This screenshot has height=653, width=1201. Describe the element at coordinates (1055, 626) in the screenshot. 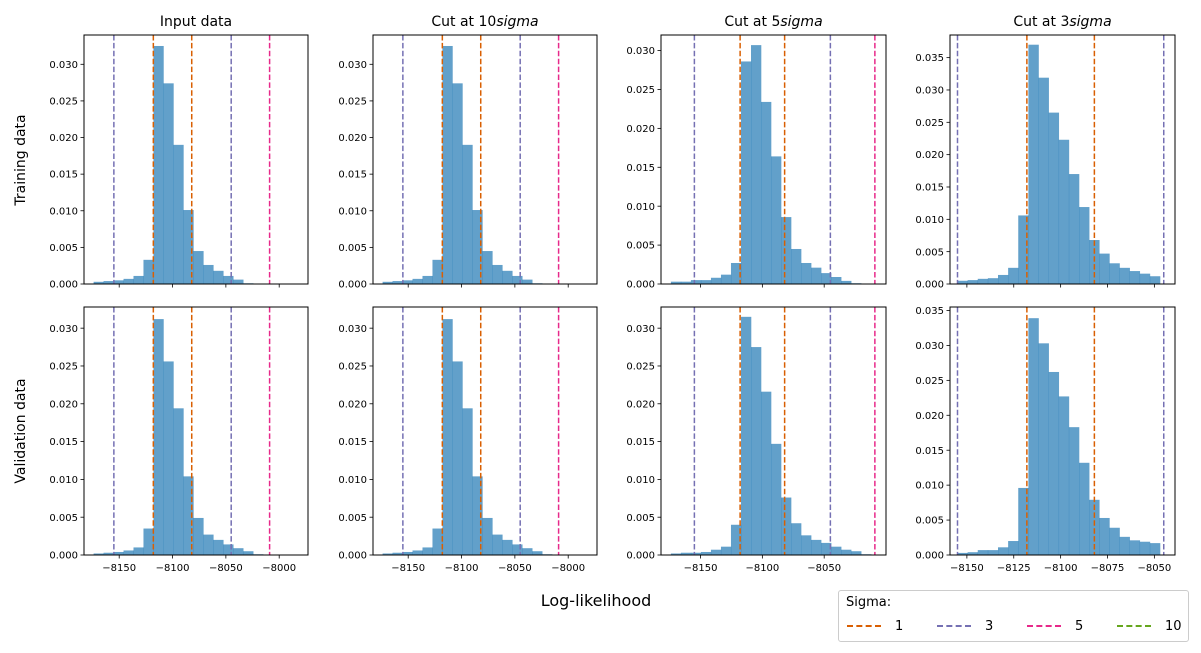

I see `legend-entry-sigma-5: 5` at that location.